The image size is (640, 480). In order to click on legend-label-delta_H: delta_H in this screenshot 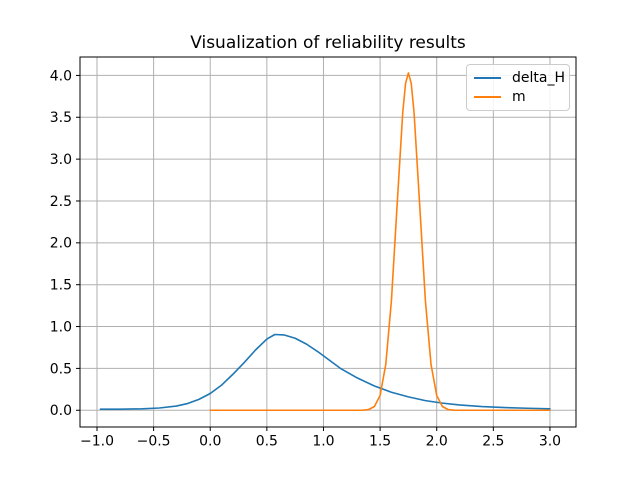, I will do `click(538, 78)`.